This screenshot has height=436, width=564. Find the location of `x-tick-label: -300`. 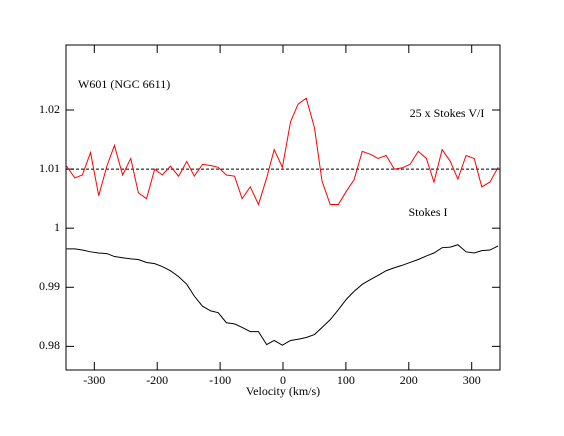

x-tick-label: -300 is located at coordinates (94, 380).